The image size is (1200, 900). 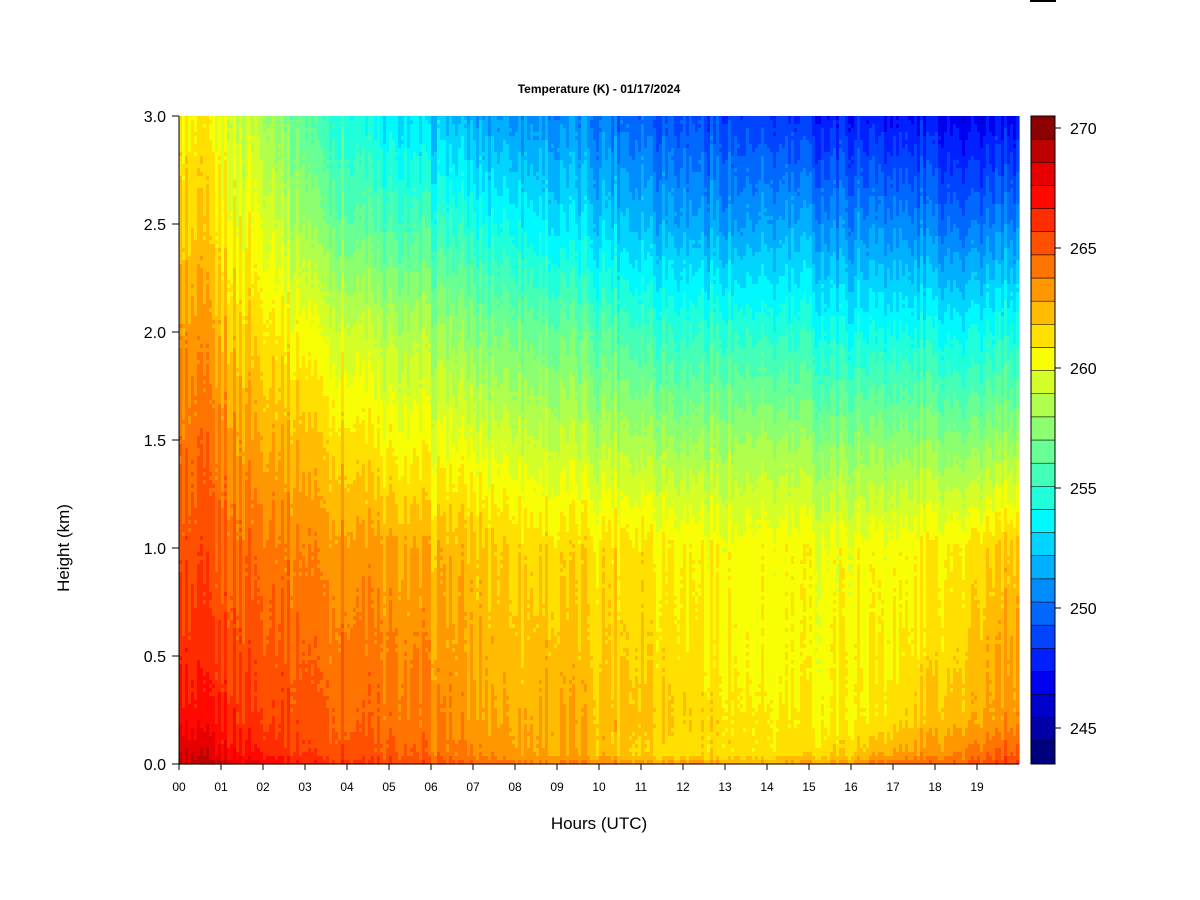 What do you see at coordinates (599, 89) in the screenshot?
I see `chart-title: Temperature (K) - 01/17/2024` at bounding box center [599, 89].